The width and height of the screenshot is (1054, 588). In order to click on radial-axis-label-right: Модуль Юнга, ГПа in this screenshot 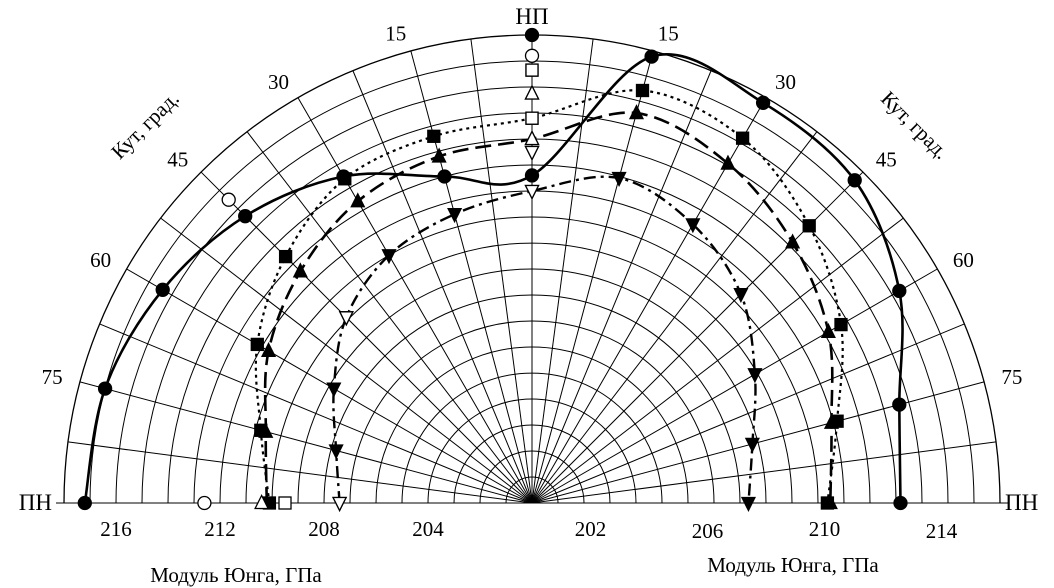, I will do `click(793, 565)`.